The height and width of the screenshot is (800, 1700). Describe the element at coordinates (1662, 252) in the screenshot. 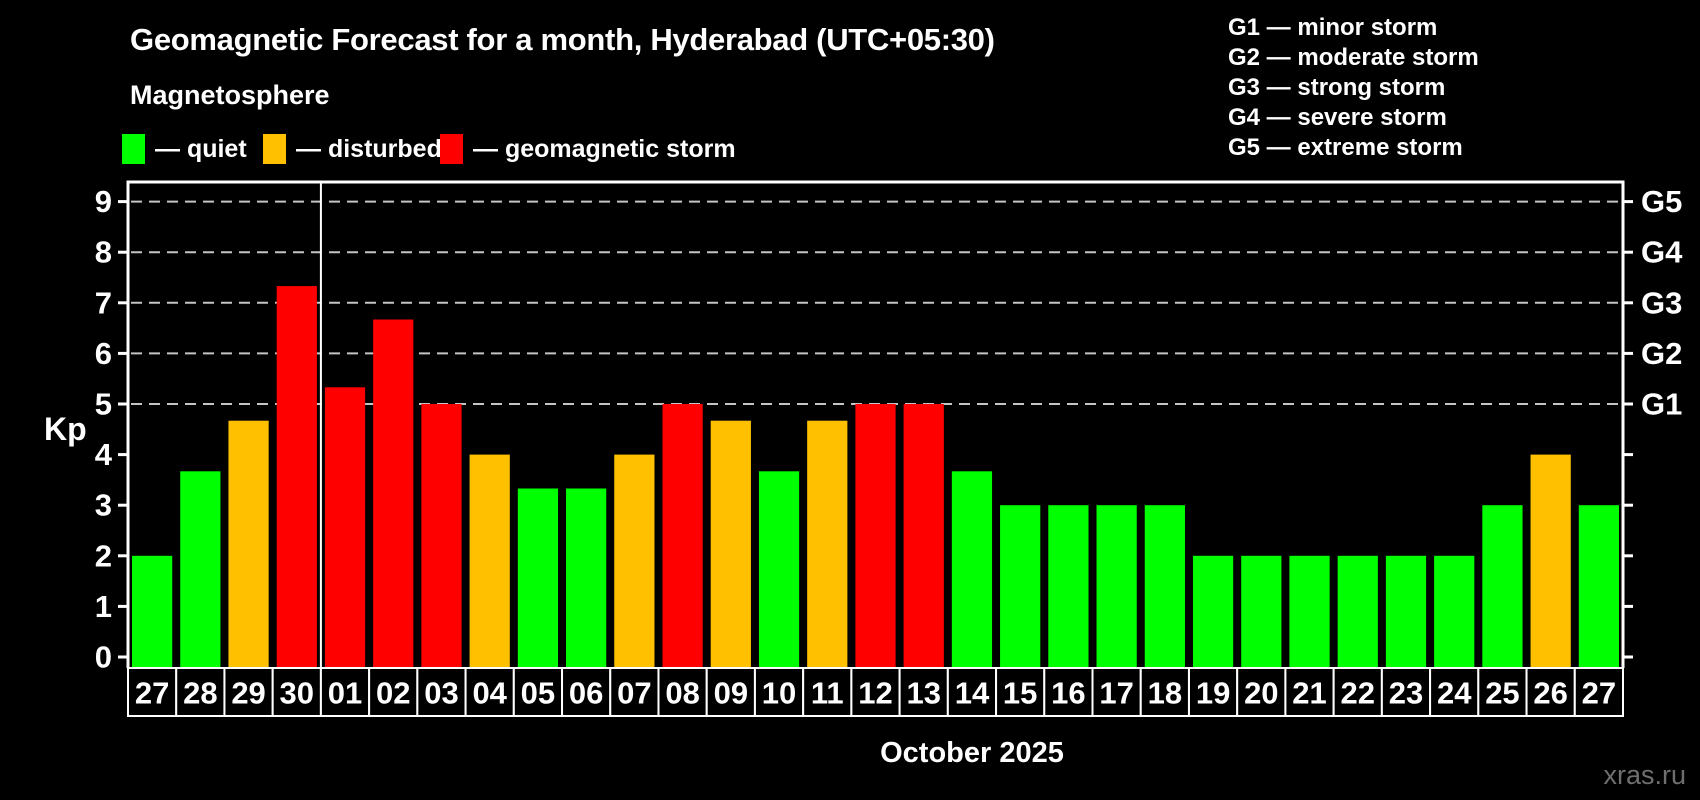

I see `g-level-label-G4: G4` at that location.